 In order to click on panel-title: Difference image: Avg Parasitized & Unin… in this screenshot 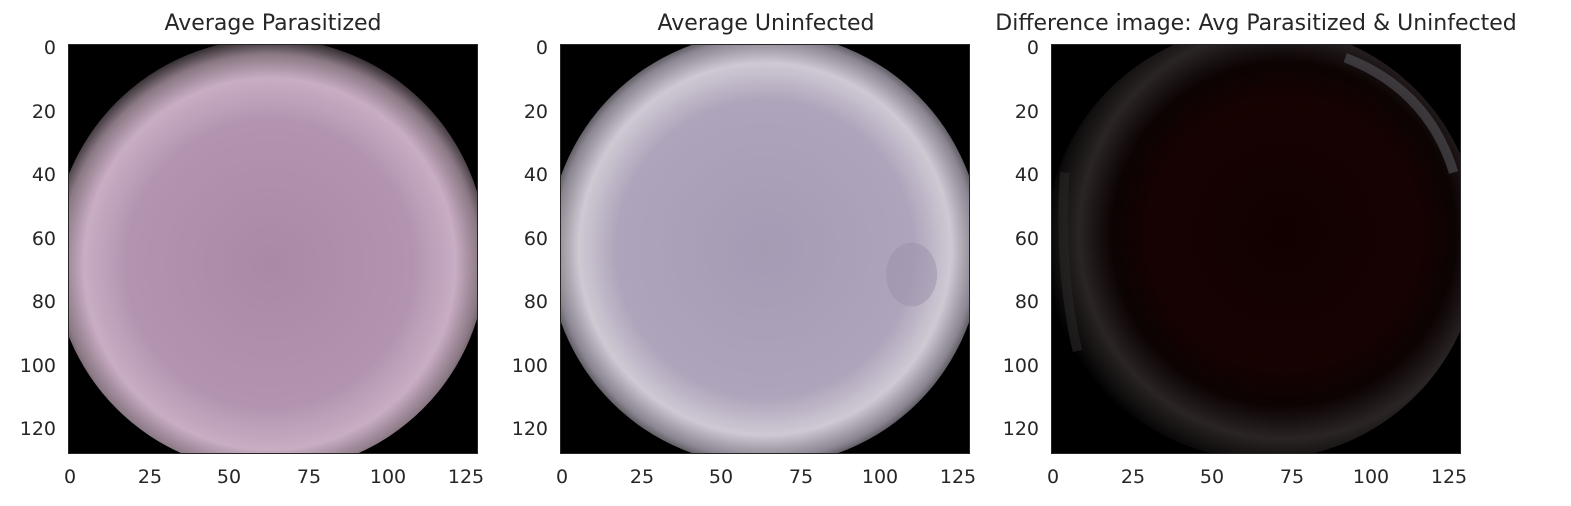, I will do `click(1256, 23)`.